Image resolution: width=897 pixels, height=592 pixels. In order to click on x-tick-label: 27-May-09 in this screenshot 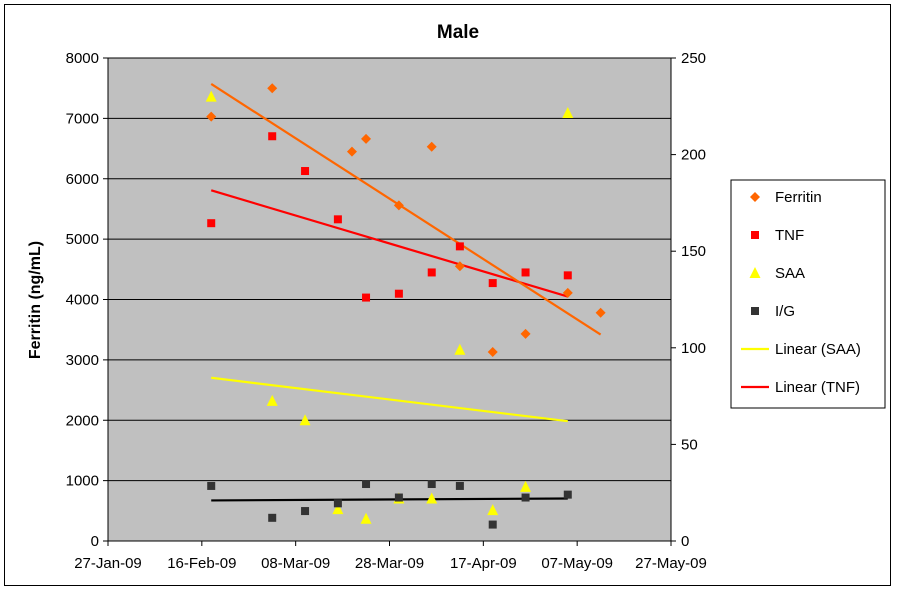, I will do `click(671, 563)`.